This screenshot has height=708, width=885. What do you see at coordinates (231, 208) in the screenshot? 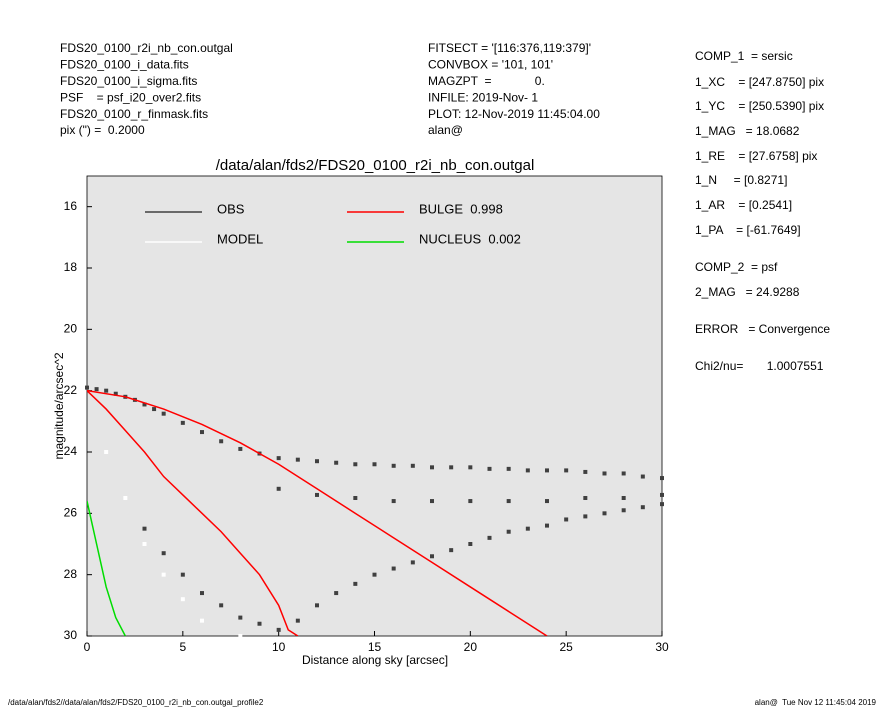
I see `legend-label: OBS` at bounding box center [231, 208].